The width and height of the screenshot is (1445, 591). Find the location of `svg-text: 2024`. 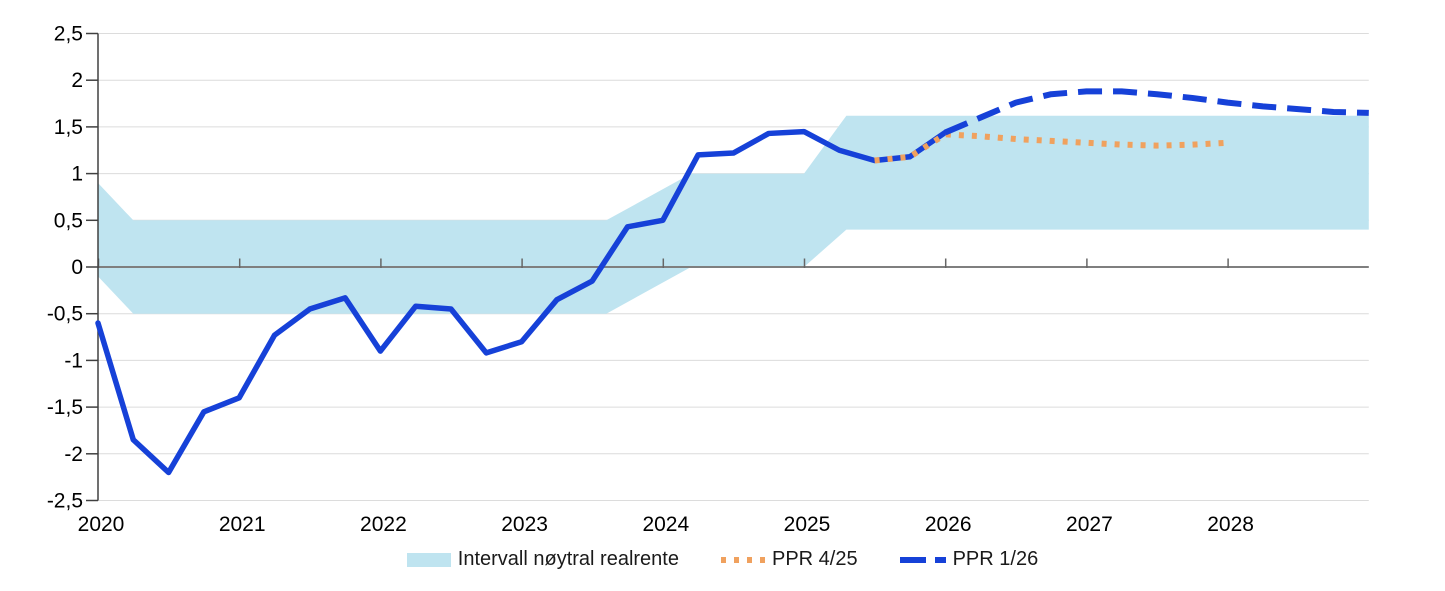

svg-text: 2024 is located at coordinates (665, 524).